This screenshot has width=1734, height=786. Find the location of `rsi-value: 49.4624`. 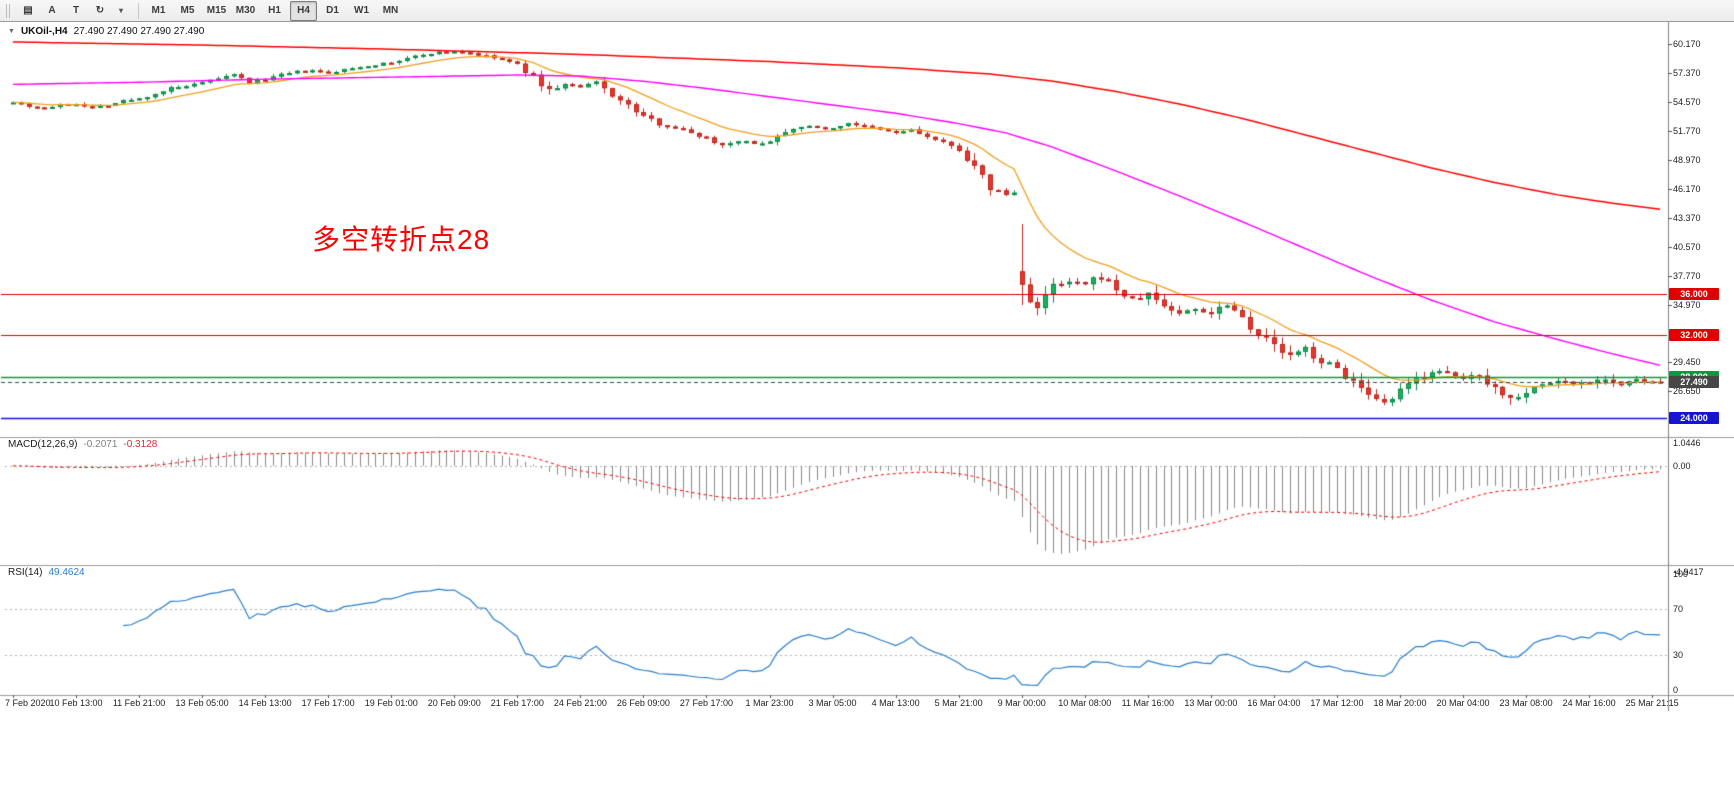

rsi-value: 49.4624 is located at coordinates (66, 572).